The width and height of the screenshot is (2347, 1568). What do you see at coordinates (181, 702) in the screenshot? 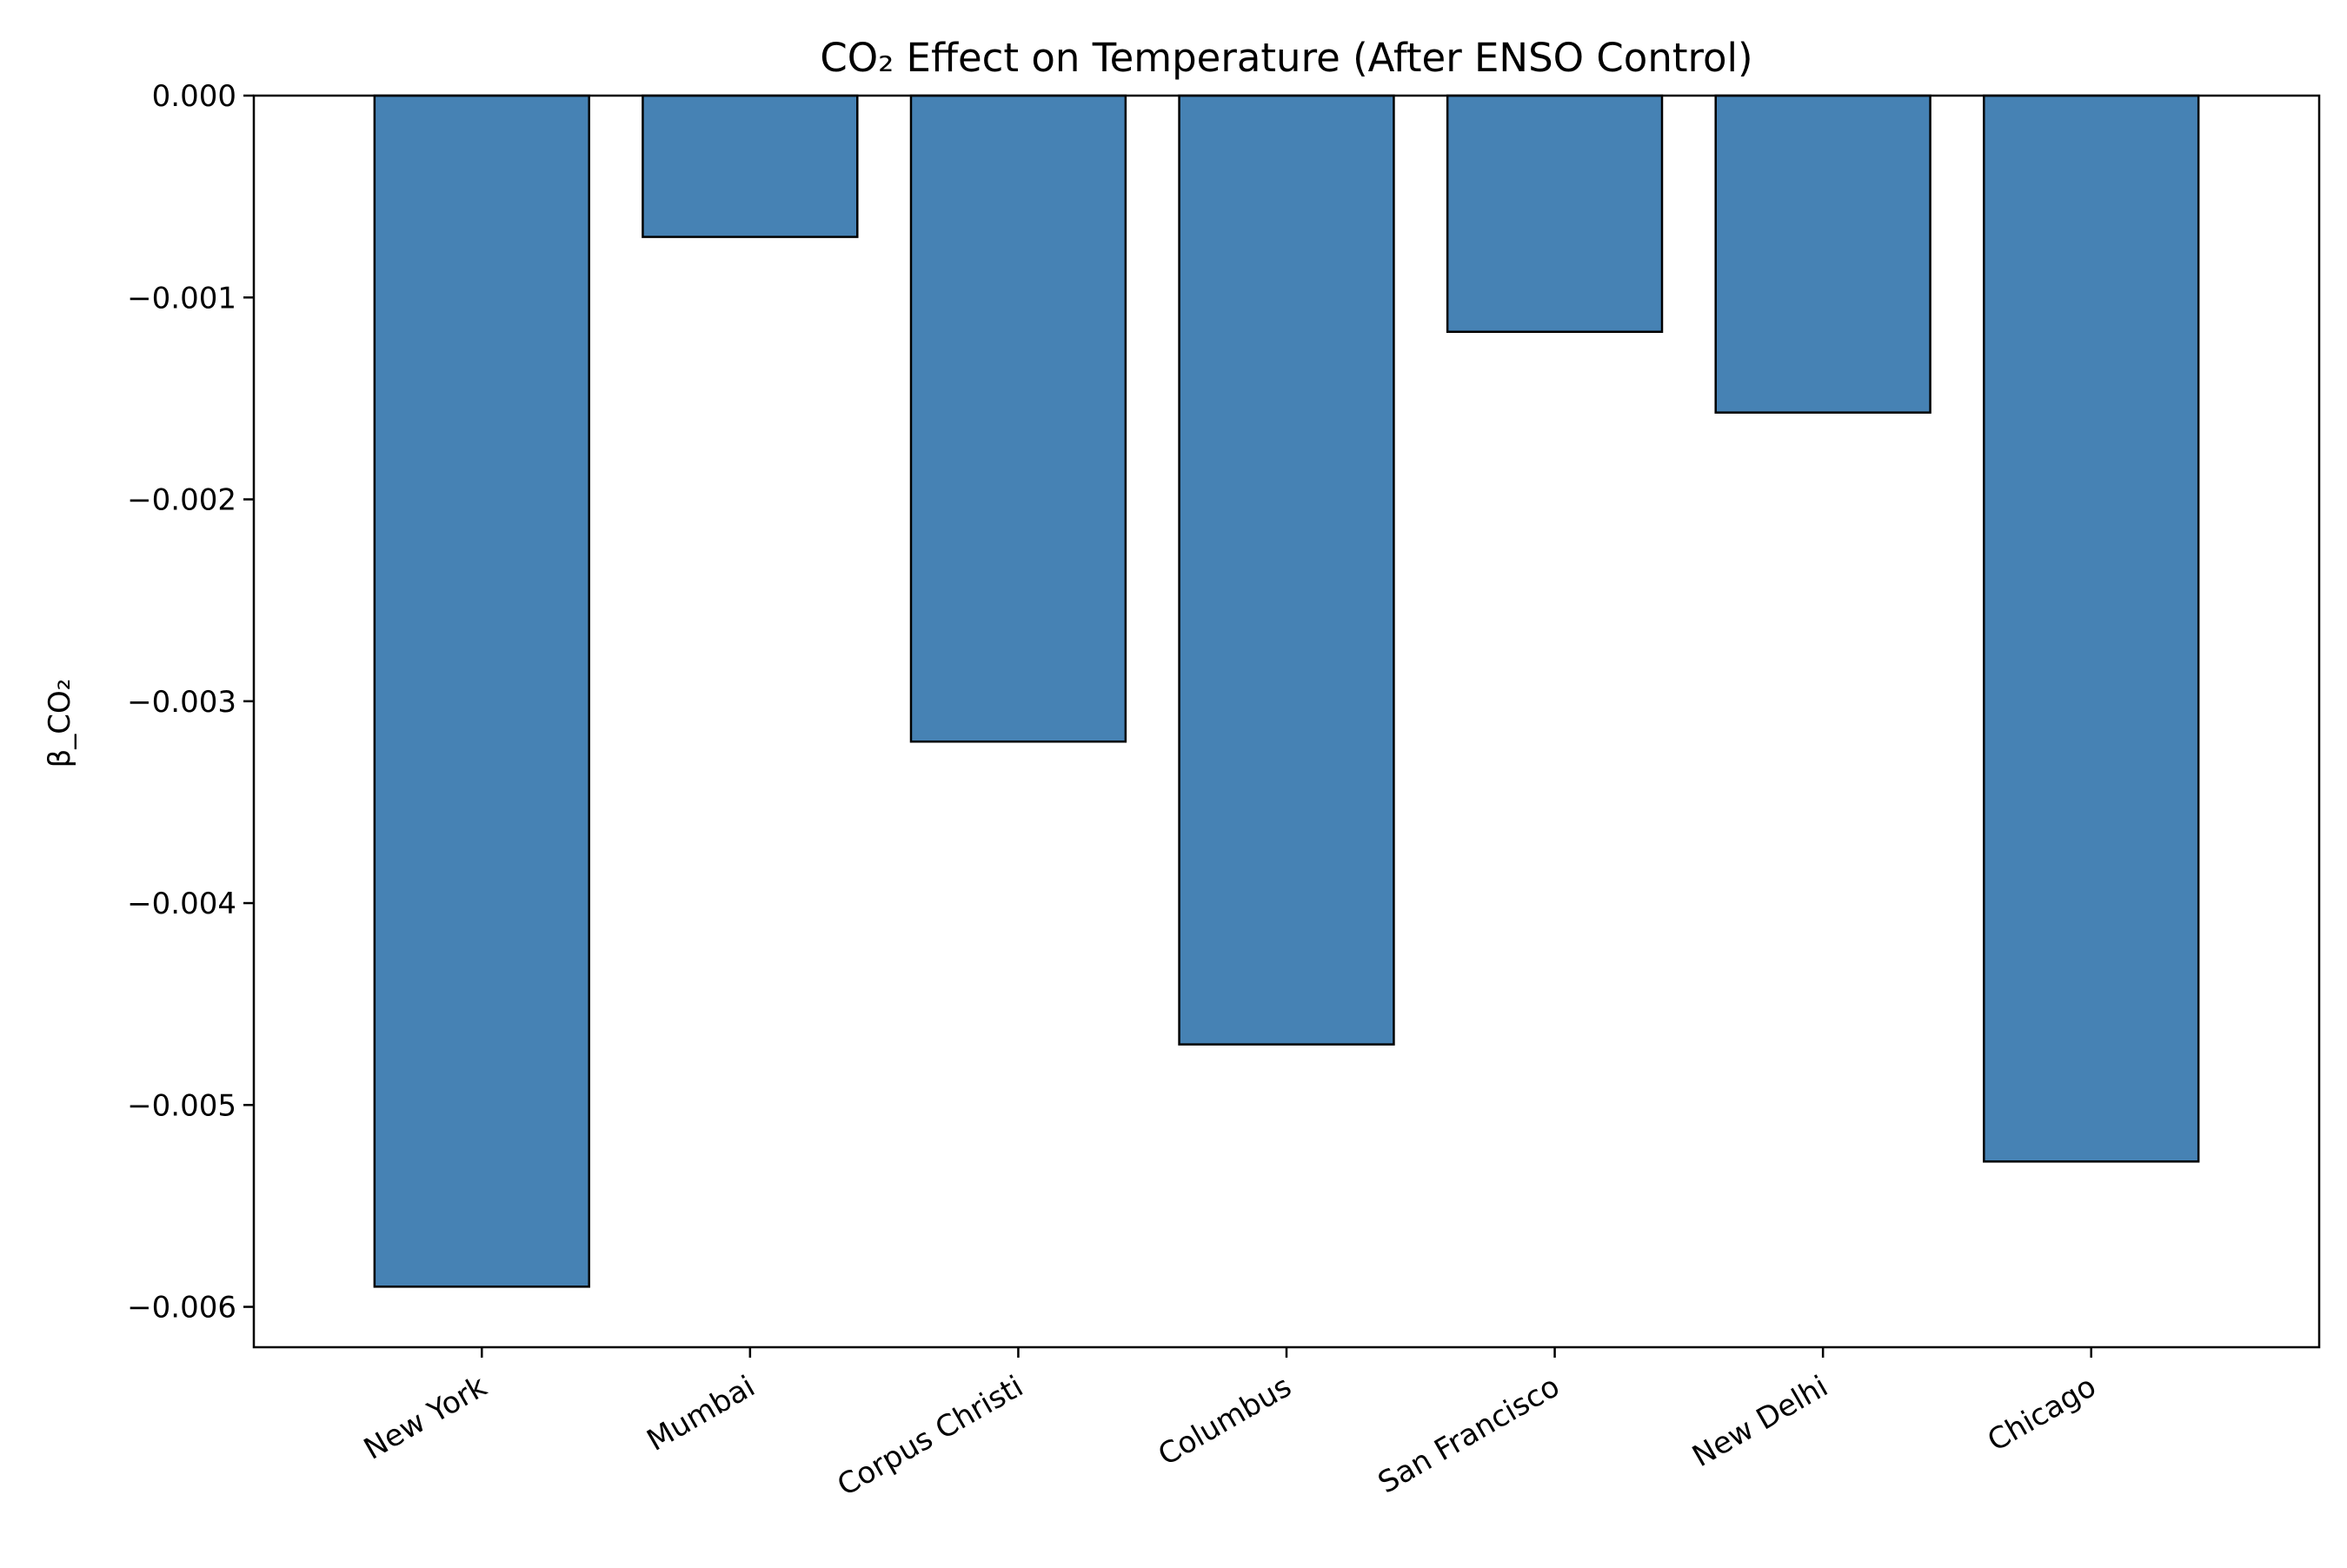
I see `y-tick-label: −0.003` at bounding box center [181, 702].